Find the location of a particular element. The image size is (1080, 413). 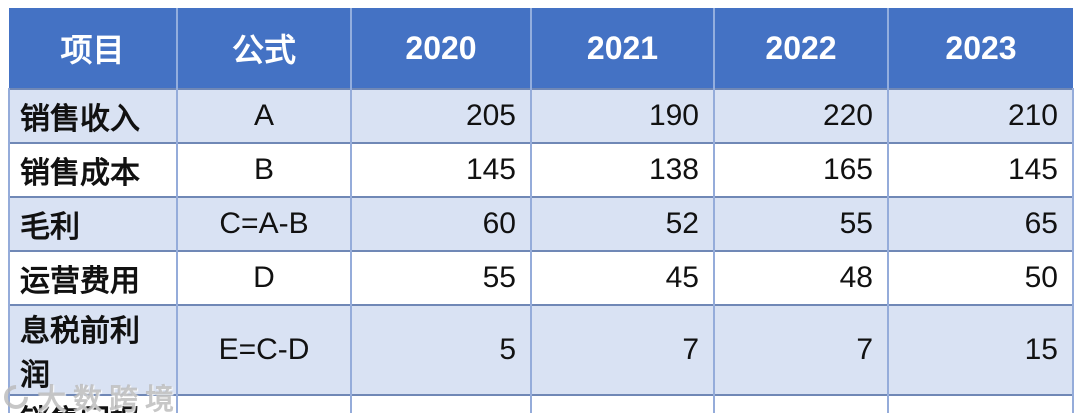

column-header-2021: 2021 is located at coordinates (622, 48).